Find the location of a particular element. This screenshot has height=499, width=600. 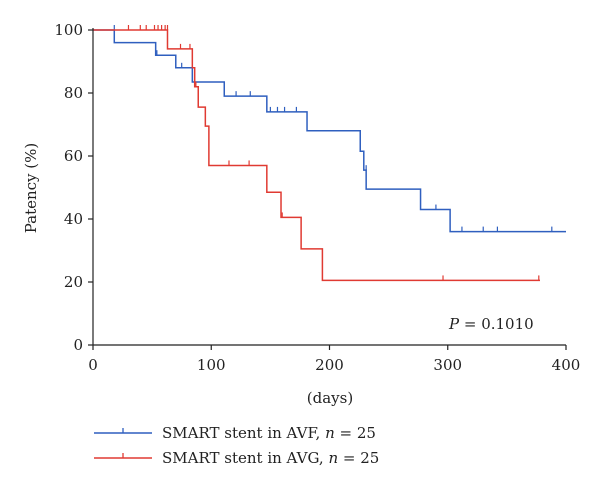

p-value-text: = 0.1010 is located at coordinates (496, 324).